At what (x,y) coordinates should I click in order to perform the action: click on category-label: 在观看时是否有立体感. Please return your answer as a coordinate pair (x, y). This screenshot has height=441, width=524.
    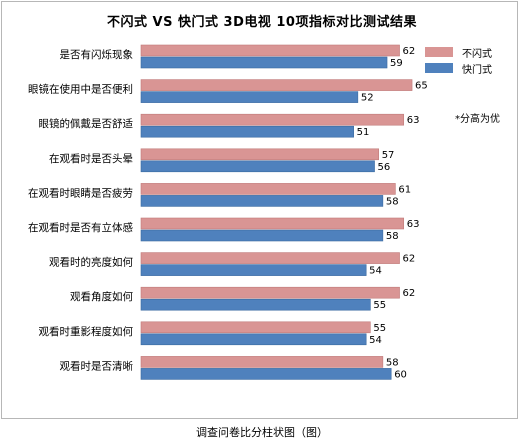
    Looking at the image, I should click on (80, 227).